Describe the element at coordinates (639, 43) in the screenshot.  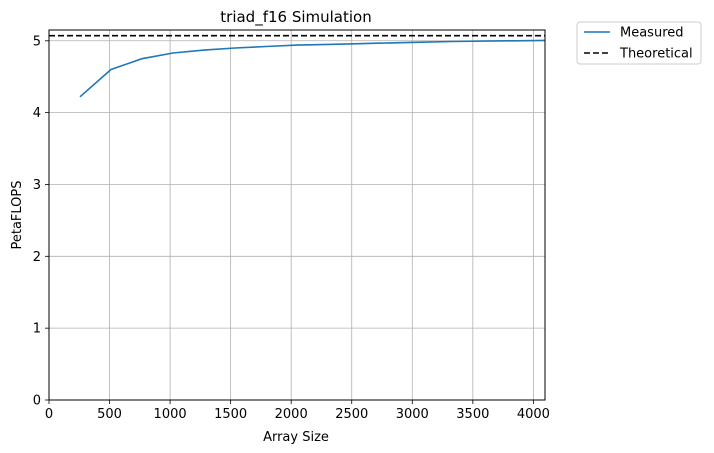
I see `legend: Measured Theoretical` at that location.